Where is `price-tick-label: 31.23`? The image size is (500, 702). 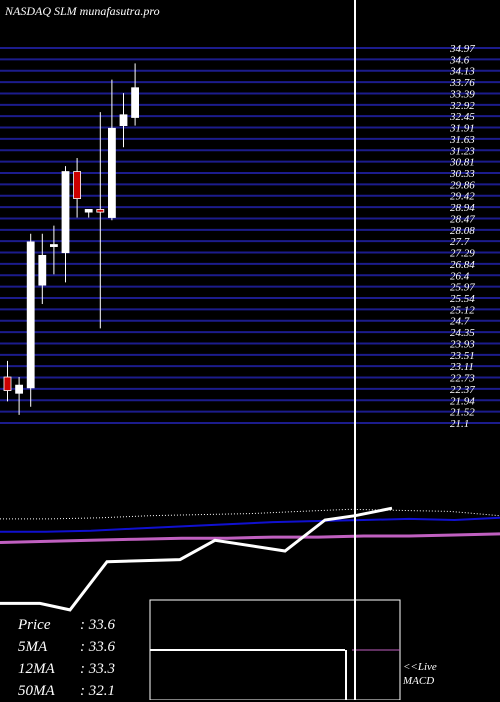
price-tick-label: 31.23 is located at coordinates (462, 151).